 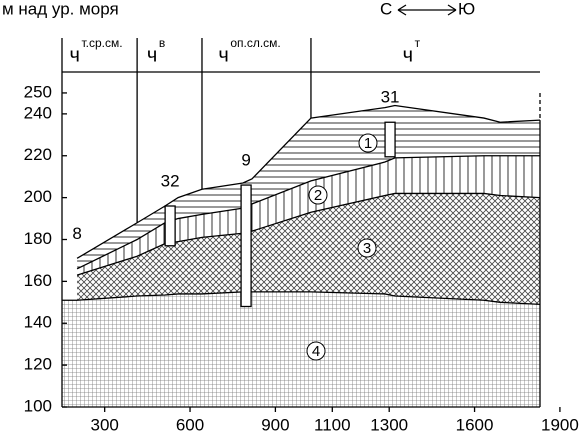 I want to click on layer-label: 2, so click(x=318, y=195).